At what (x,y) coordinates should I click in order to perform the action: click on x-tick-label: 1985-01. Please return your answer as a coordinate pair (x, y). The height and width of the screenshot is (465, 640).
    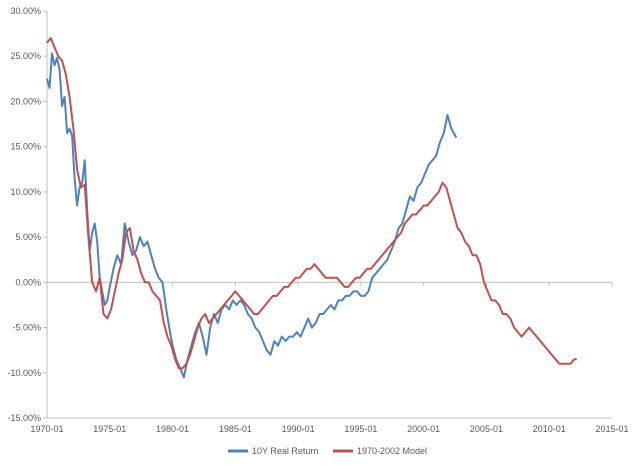
    Looking at the image, I should click on (235, 429).